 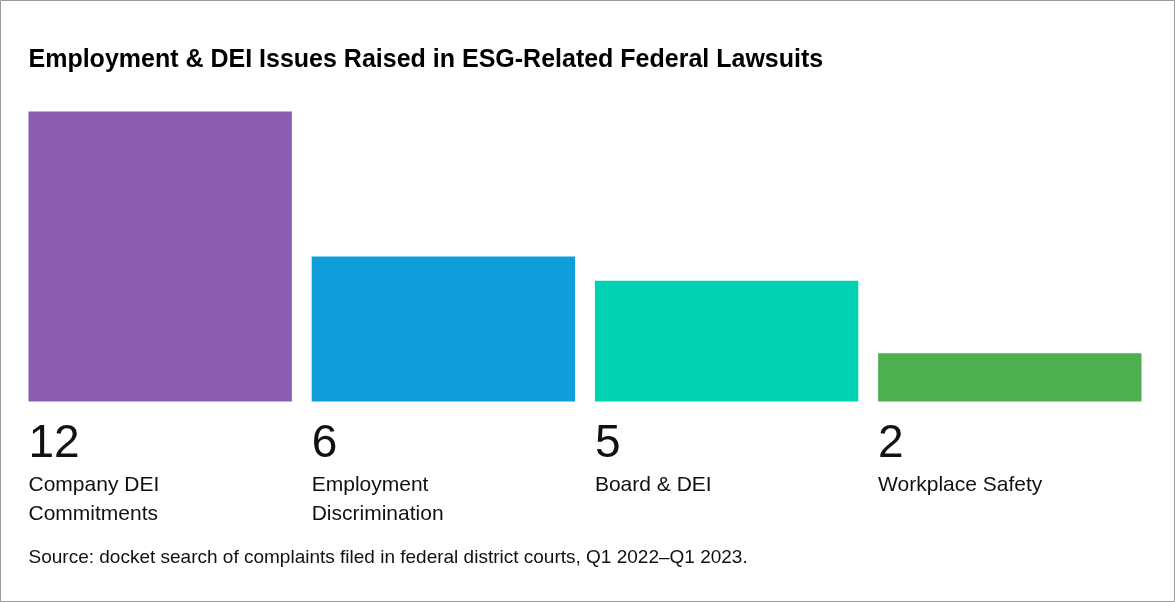 I want to click on source-note: Source: docket search of complaints filed in federal district courts, Q1 2022–Q1 2023., so click(x=388, y=556).